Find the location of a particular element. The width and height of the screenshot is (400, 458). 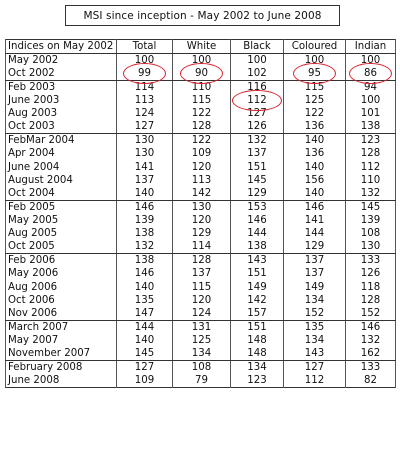

cell-white: 134 is located at coordinates (201, 354).